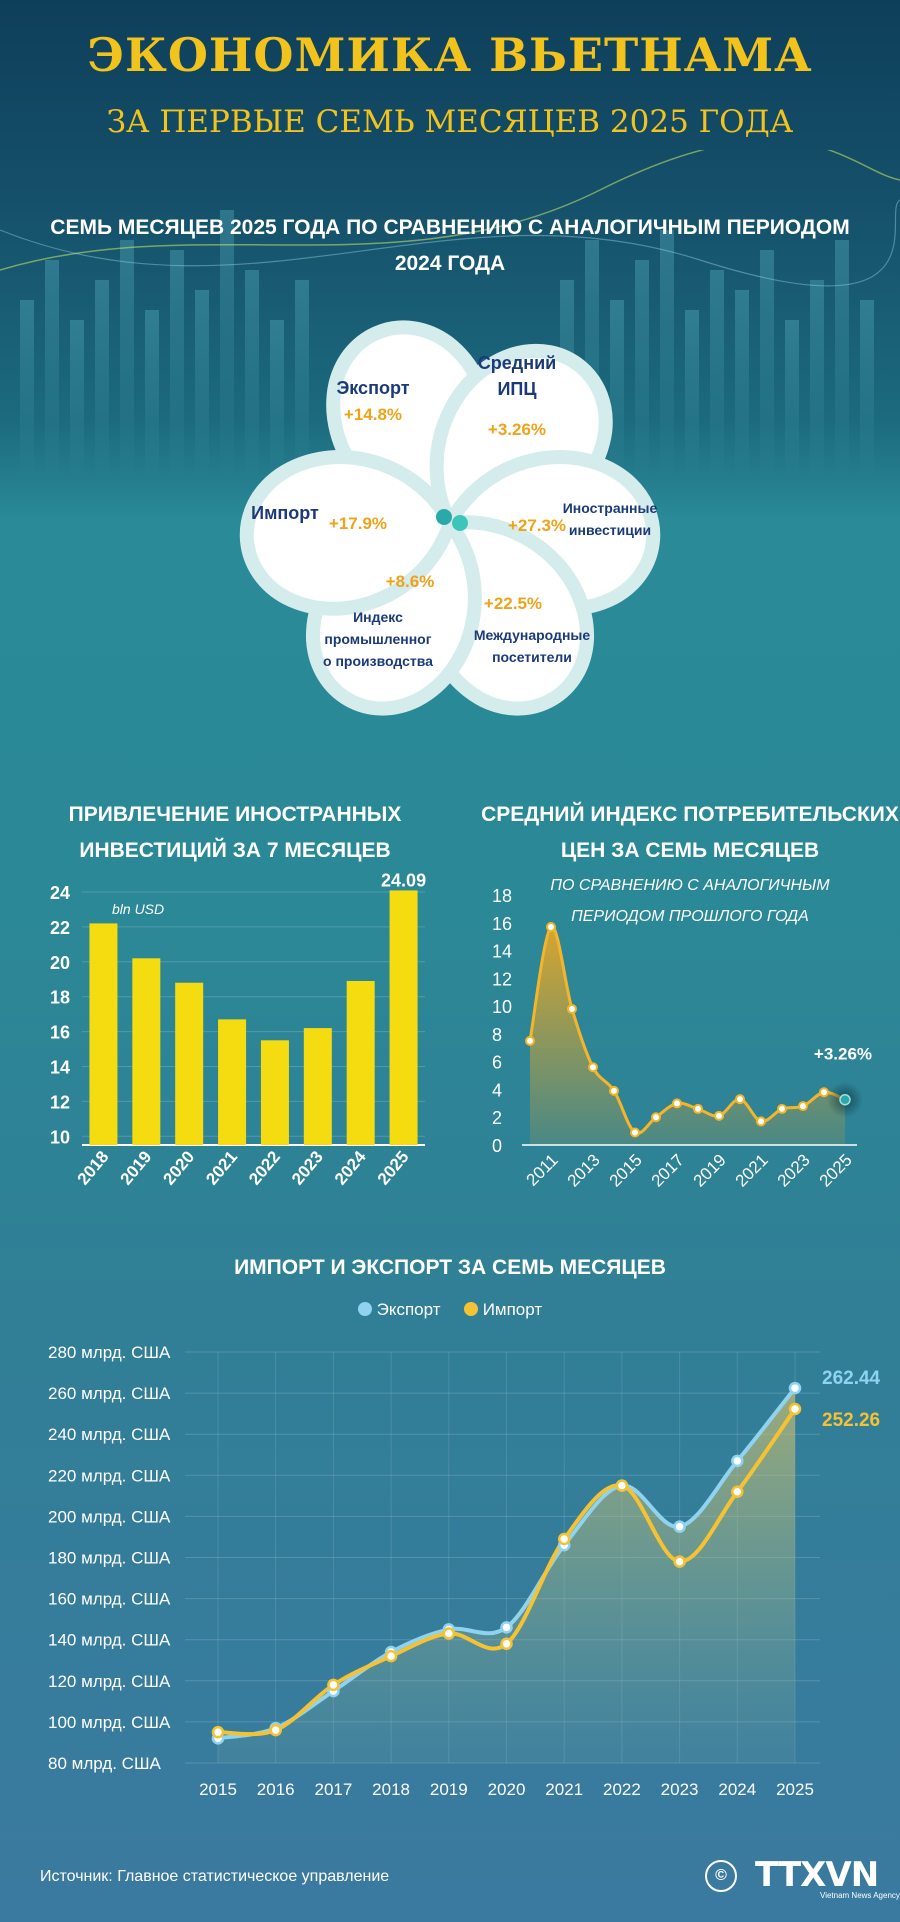 This screenshot has height=1922, width=900. I want to click on copyright-icon: ©, so click(721, 1876).